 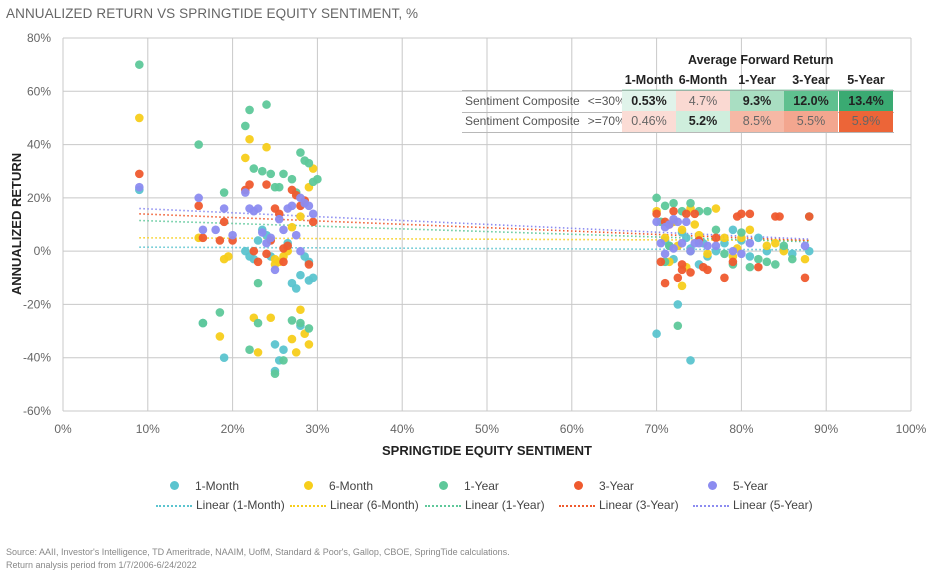 What do you see at coordinates (402, 429) in the screenshot?
I see `x-tick-label: 40%` at bounding box center [402, 429].